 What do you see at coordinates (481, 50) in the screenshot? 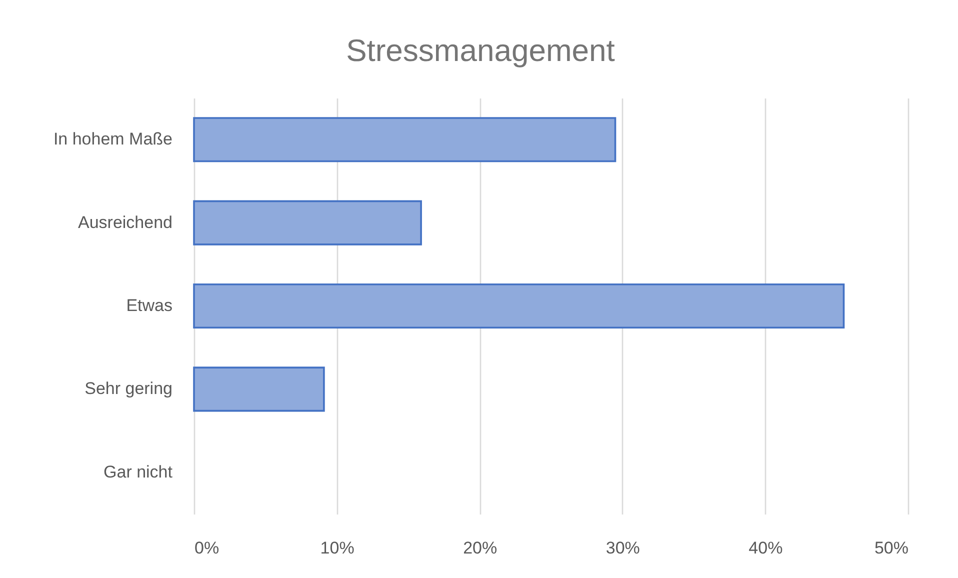
I see `chart-title: Stressmanagement` at bounding box center [481, 50].